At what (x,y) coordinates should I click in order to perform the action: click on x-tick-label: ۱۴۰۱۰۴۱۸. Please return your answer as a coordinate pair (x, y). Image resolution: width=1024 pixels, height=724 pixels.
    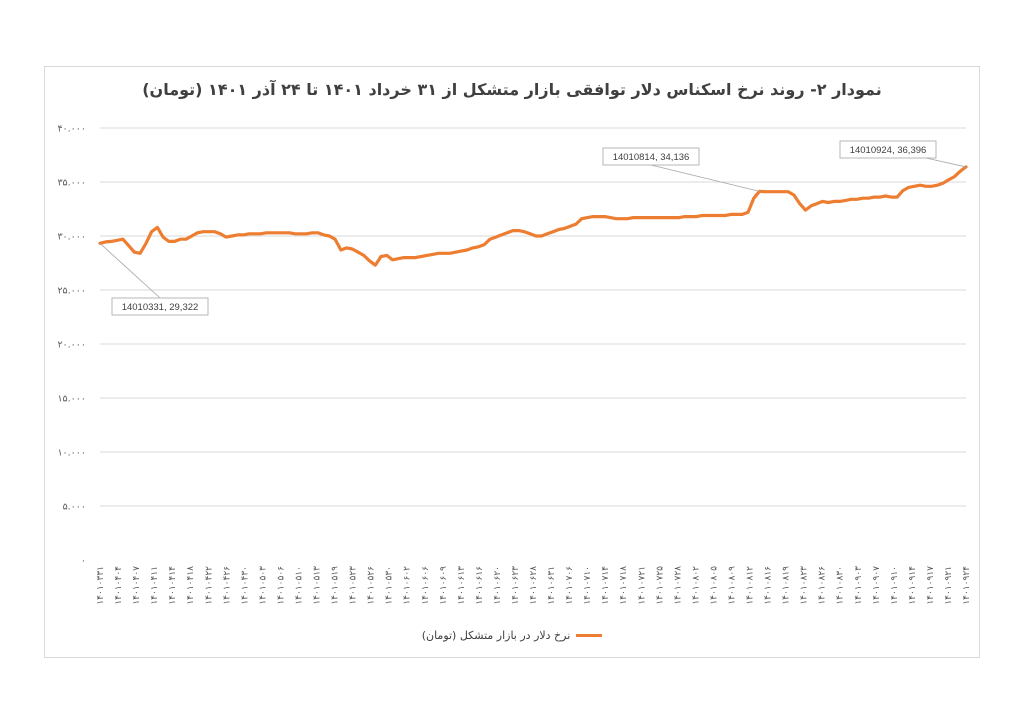
    Looking at the image, I should click on (191, 585).